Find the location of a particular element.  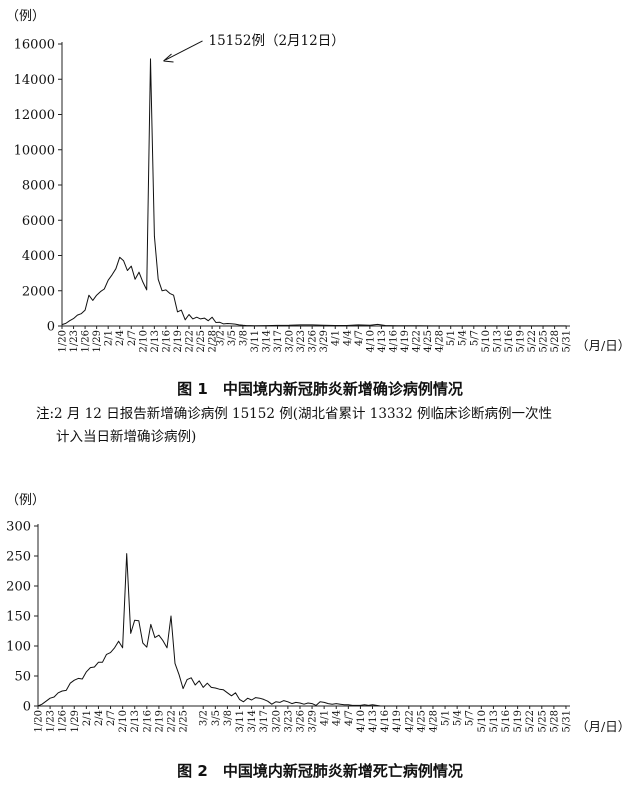

y-tick-label: 2000 is located at coordinates (38, 291).